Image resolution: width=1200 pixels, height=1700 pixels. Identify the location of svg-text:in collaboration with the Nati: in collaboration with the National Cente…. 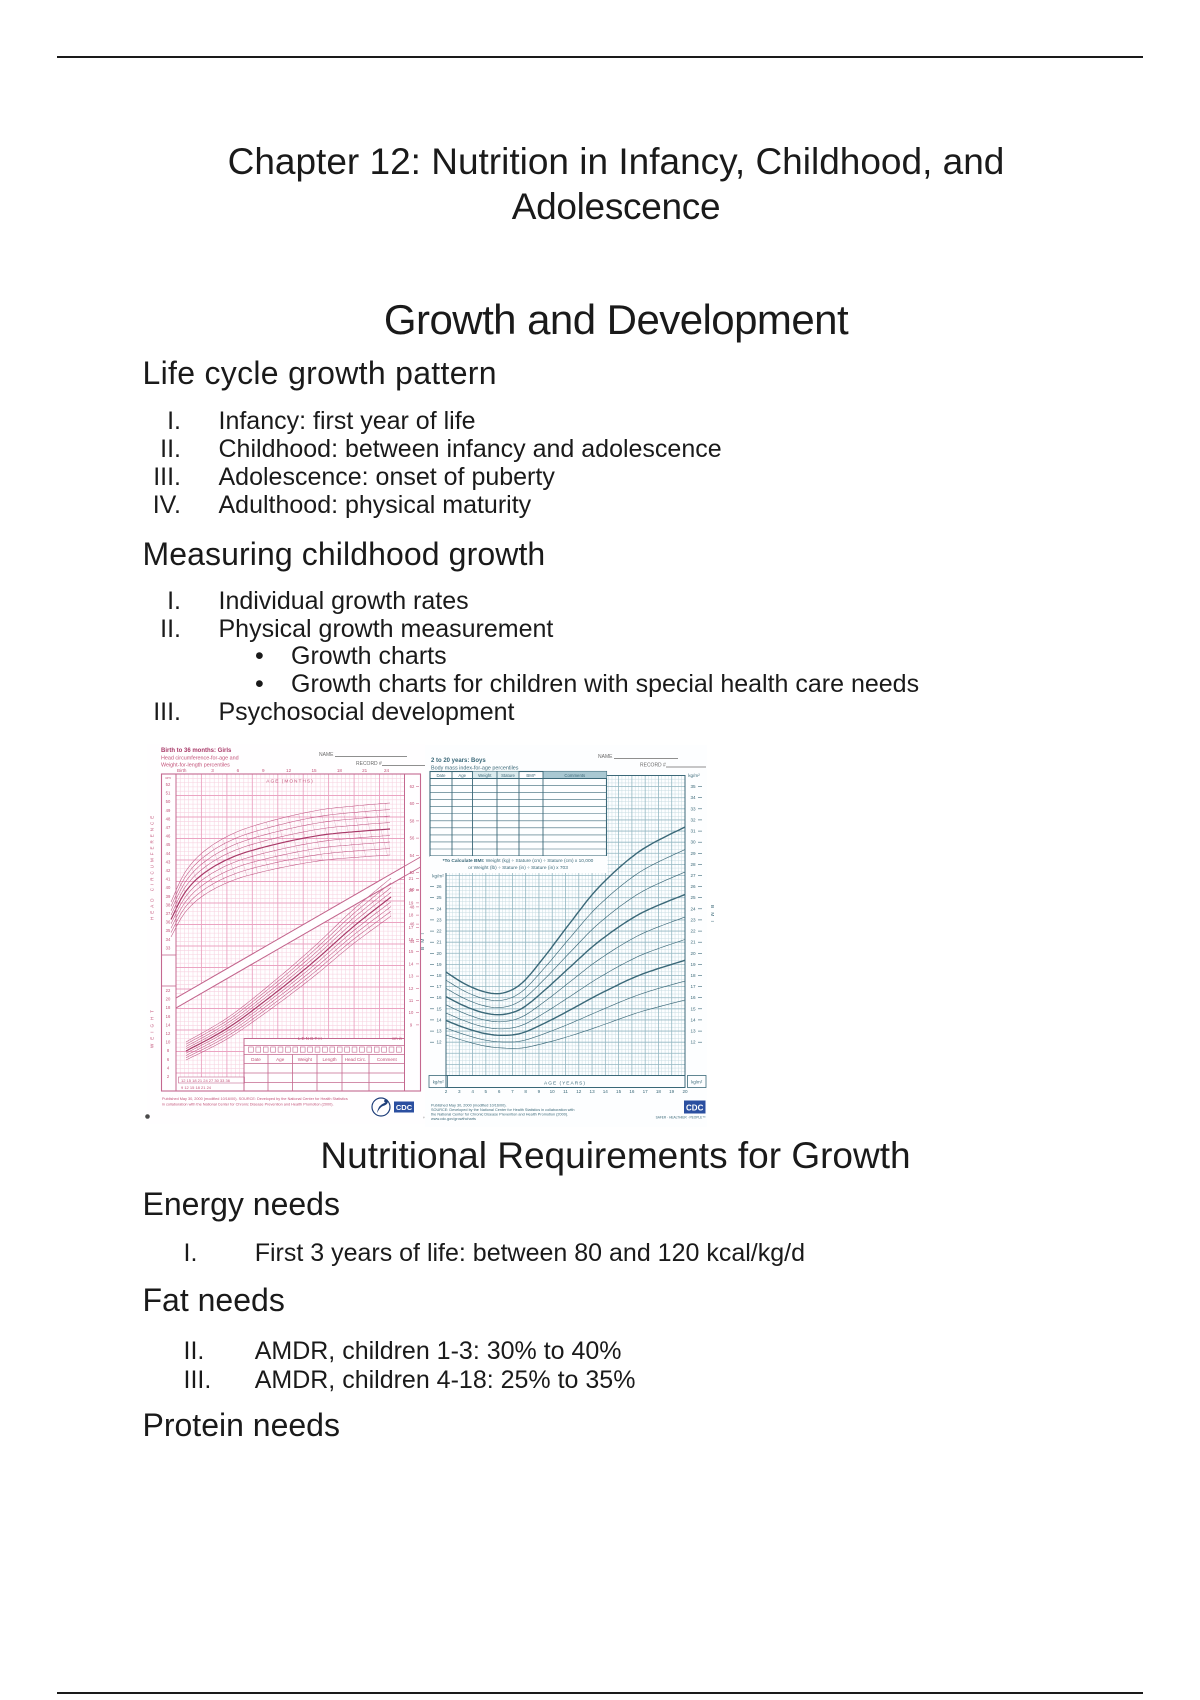
(248, 1105).